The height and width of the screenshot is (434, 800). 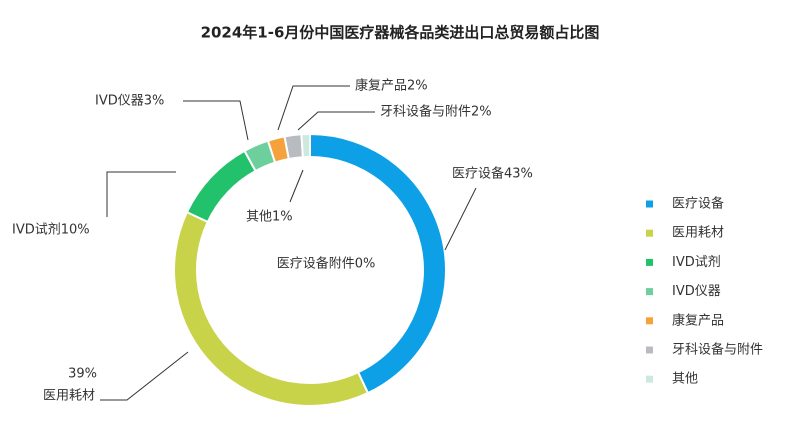 I want to click on data-label: 医用耗材, so click(x=69, y=396).